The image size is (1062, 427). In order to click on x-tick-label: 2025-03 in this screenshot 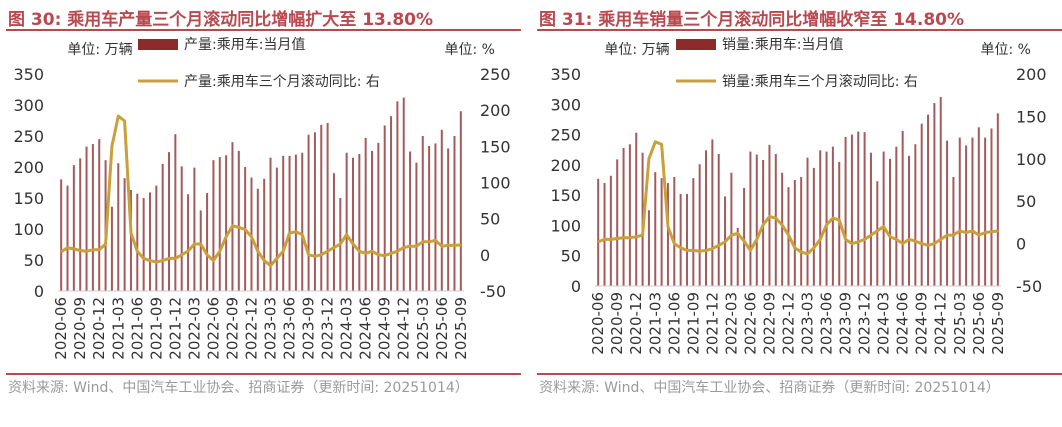, I will do `click(423, 328)`.